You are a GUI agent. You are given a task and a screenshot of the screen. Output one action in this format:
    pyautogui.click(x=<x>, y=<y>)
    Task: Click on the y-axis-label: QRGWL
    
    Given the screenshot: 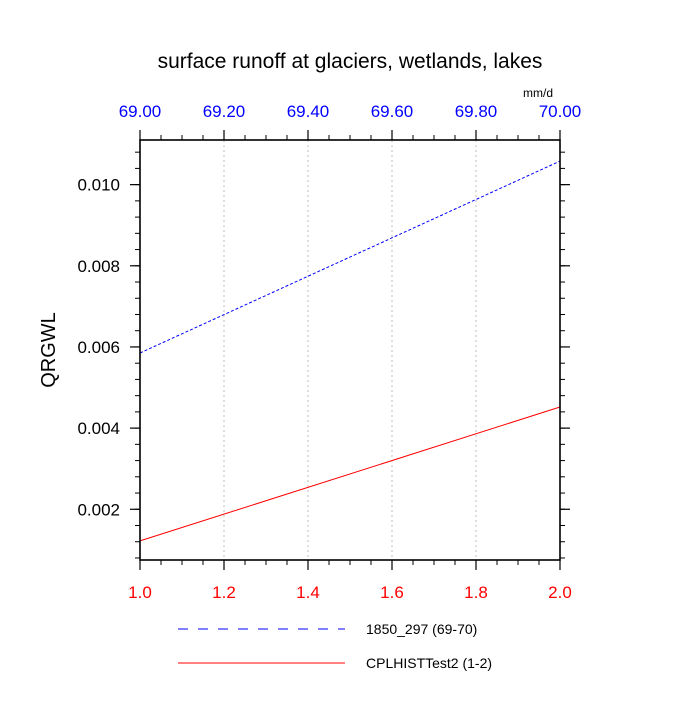 What is the action you would take?
    pyautogui.click(x=49, y=350)
    